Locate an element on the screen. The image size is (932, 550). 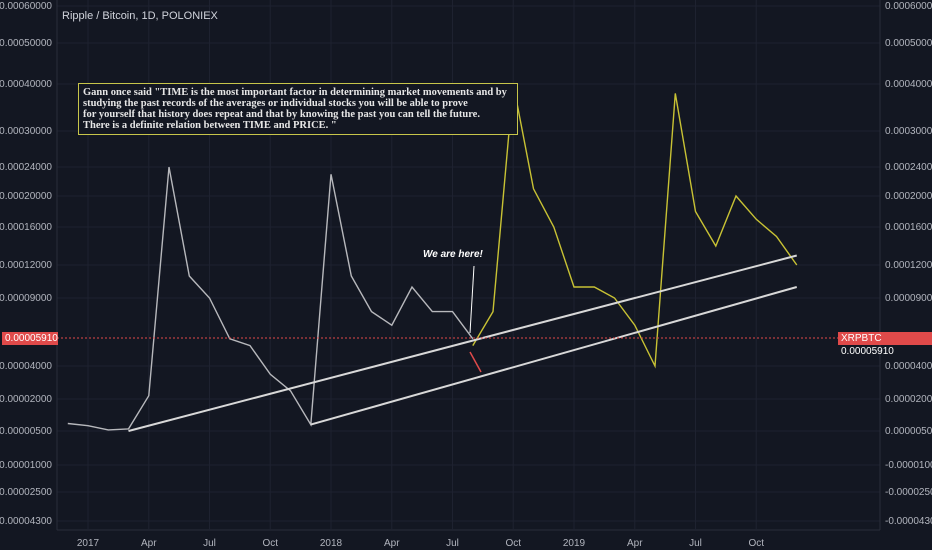
y-tick-label-left: 0.00020000 is located at coordinates (26, 196).